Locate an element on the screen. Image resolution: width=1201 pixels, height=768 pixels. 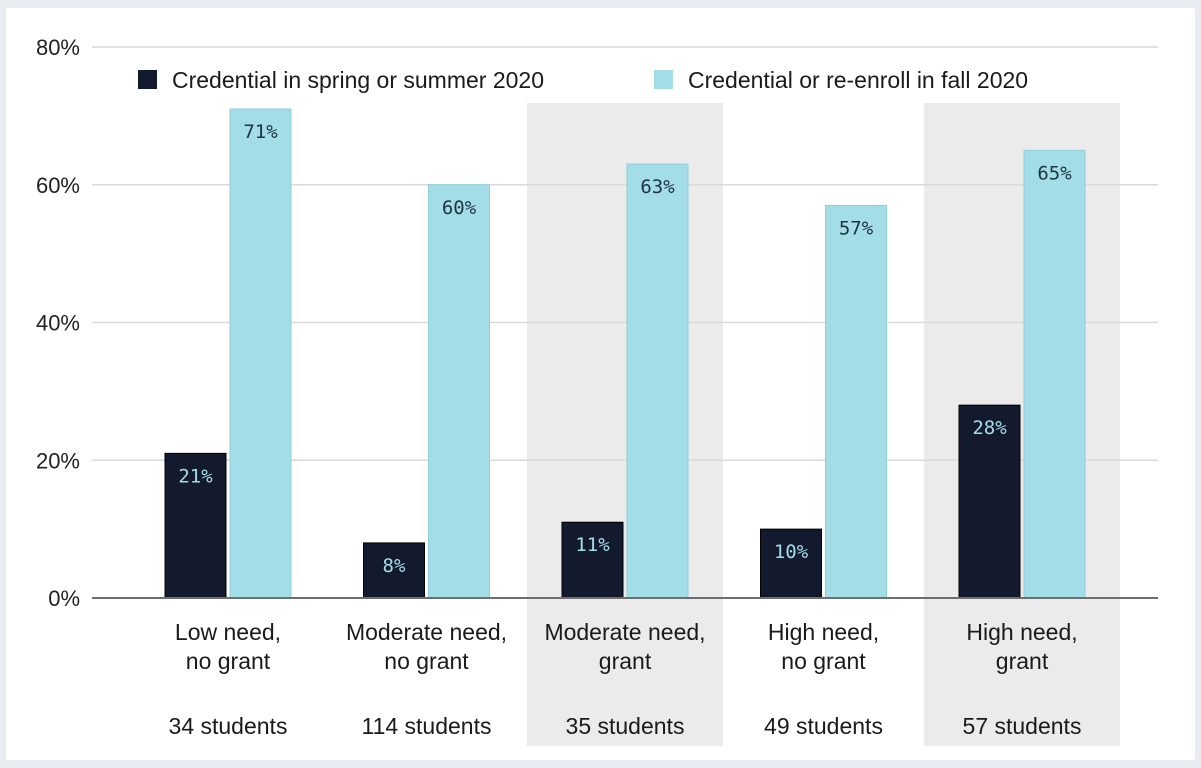
legend-label: Credential in spring or summer 2020 is located at coordinates (358, 80).